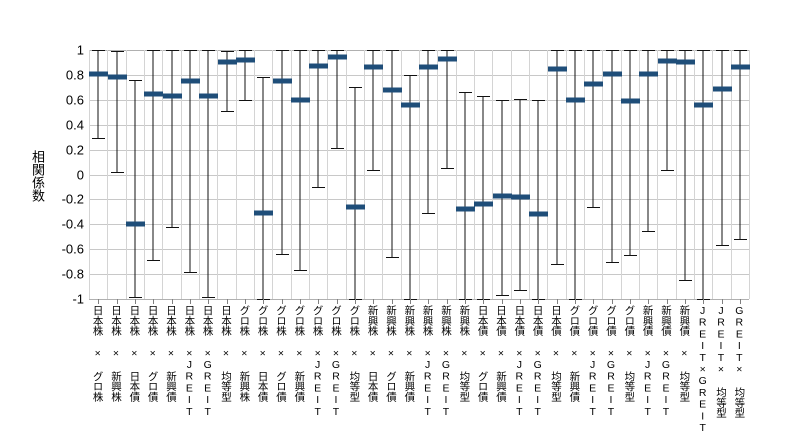 The image size is (788, 443). I want to click on y-tick-label: 0.8, so click(74, 75).